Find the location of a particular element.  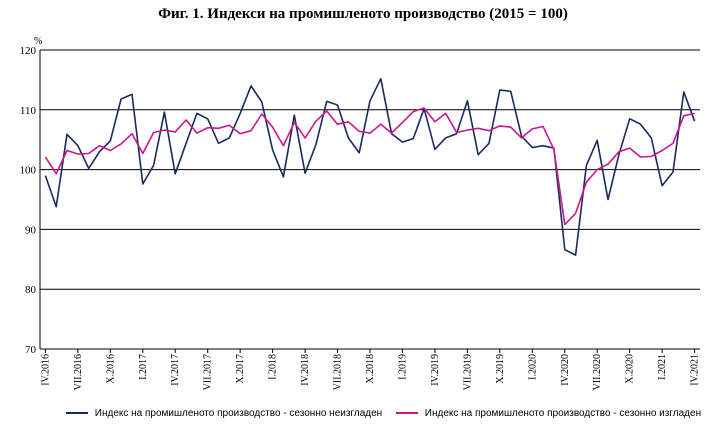

legend-swatch-adjusted is located at coordinates (407, 413).